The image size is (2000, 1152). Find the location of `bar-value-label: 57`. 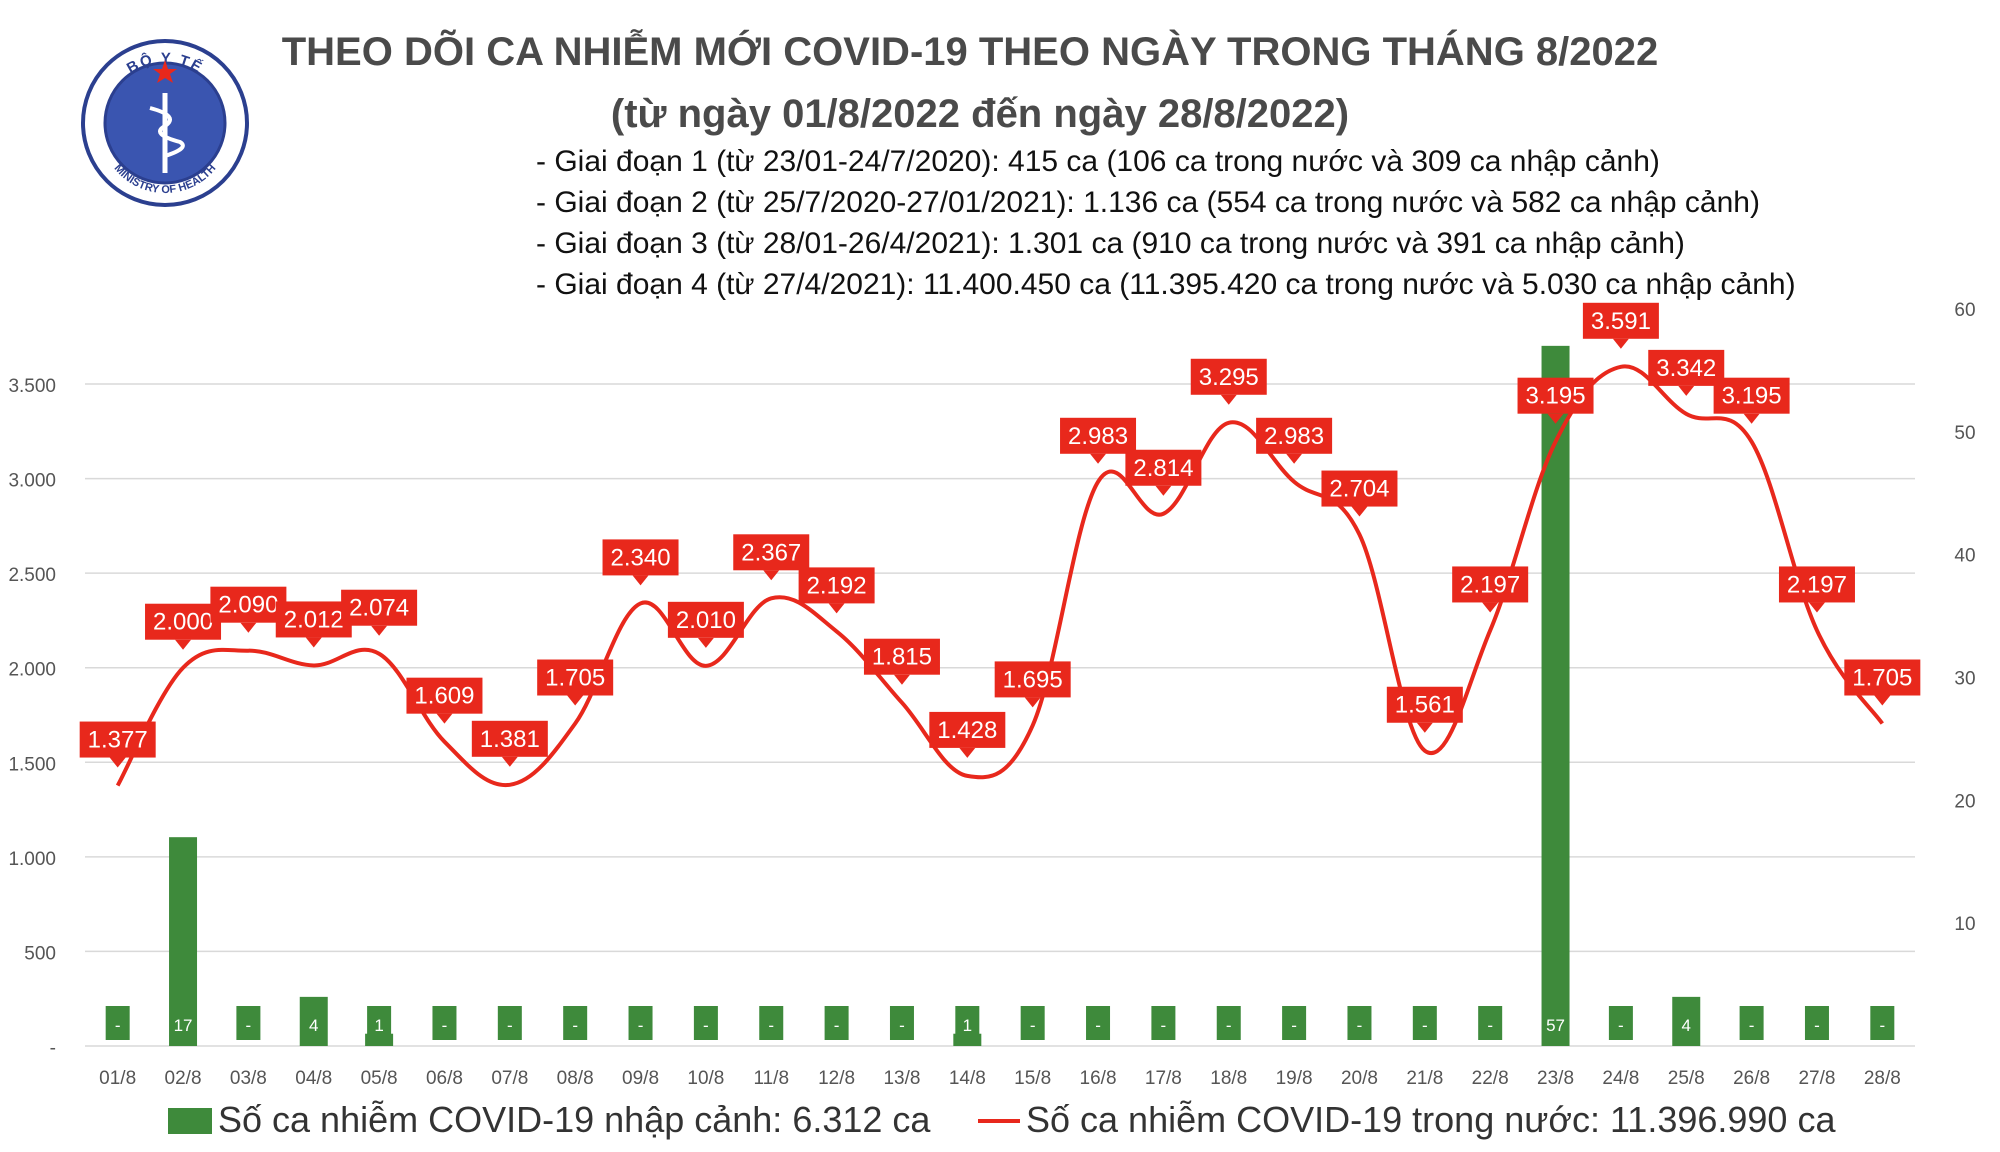

bar-value-label: 57 is located at coordinates (1555, 1025).